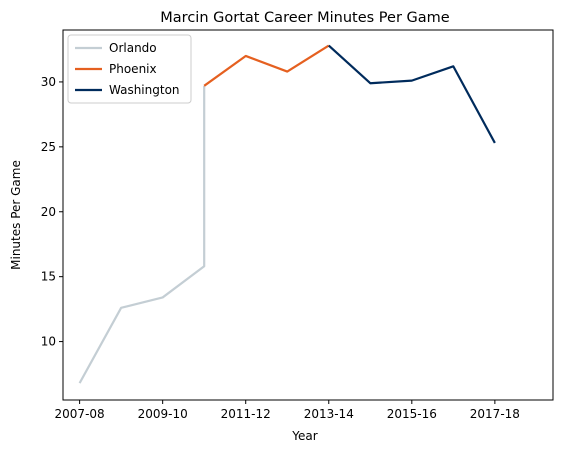  Describe the element at coordinates (412, 94) in the screenshot. I see `series-line-washington` at that location.